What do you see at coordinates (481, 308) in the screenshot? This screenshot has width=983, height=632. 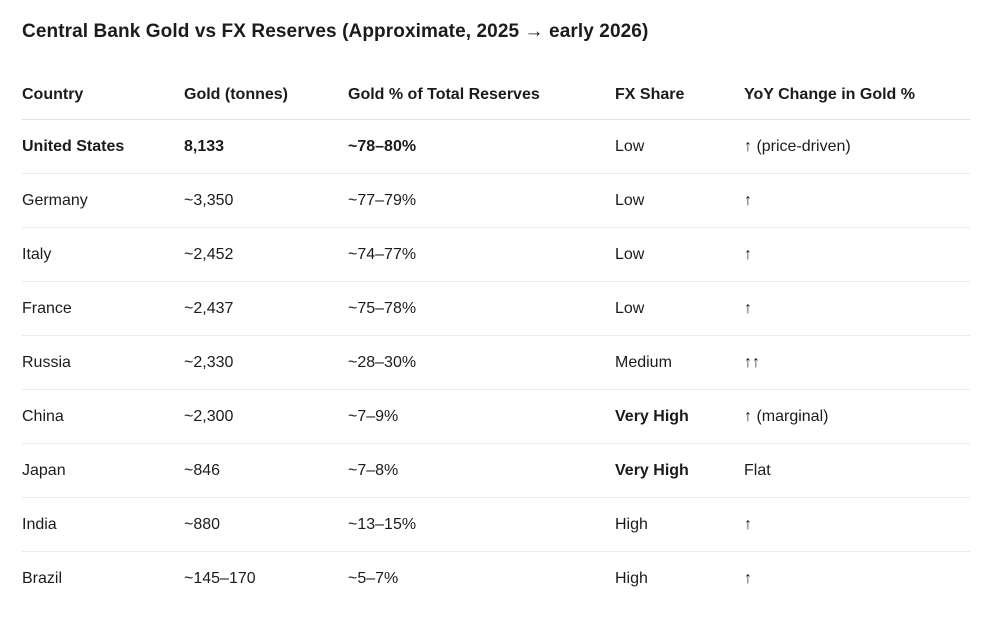 I see `table-cell: ~75–78%` at bounding box center [481, 308].